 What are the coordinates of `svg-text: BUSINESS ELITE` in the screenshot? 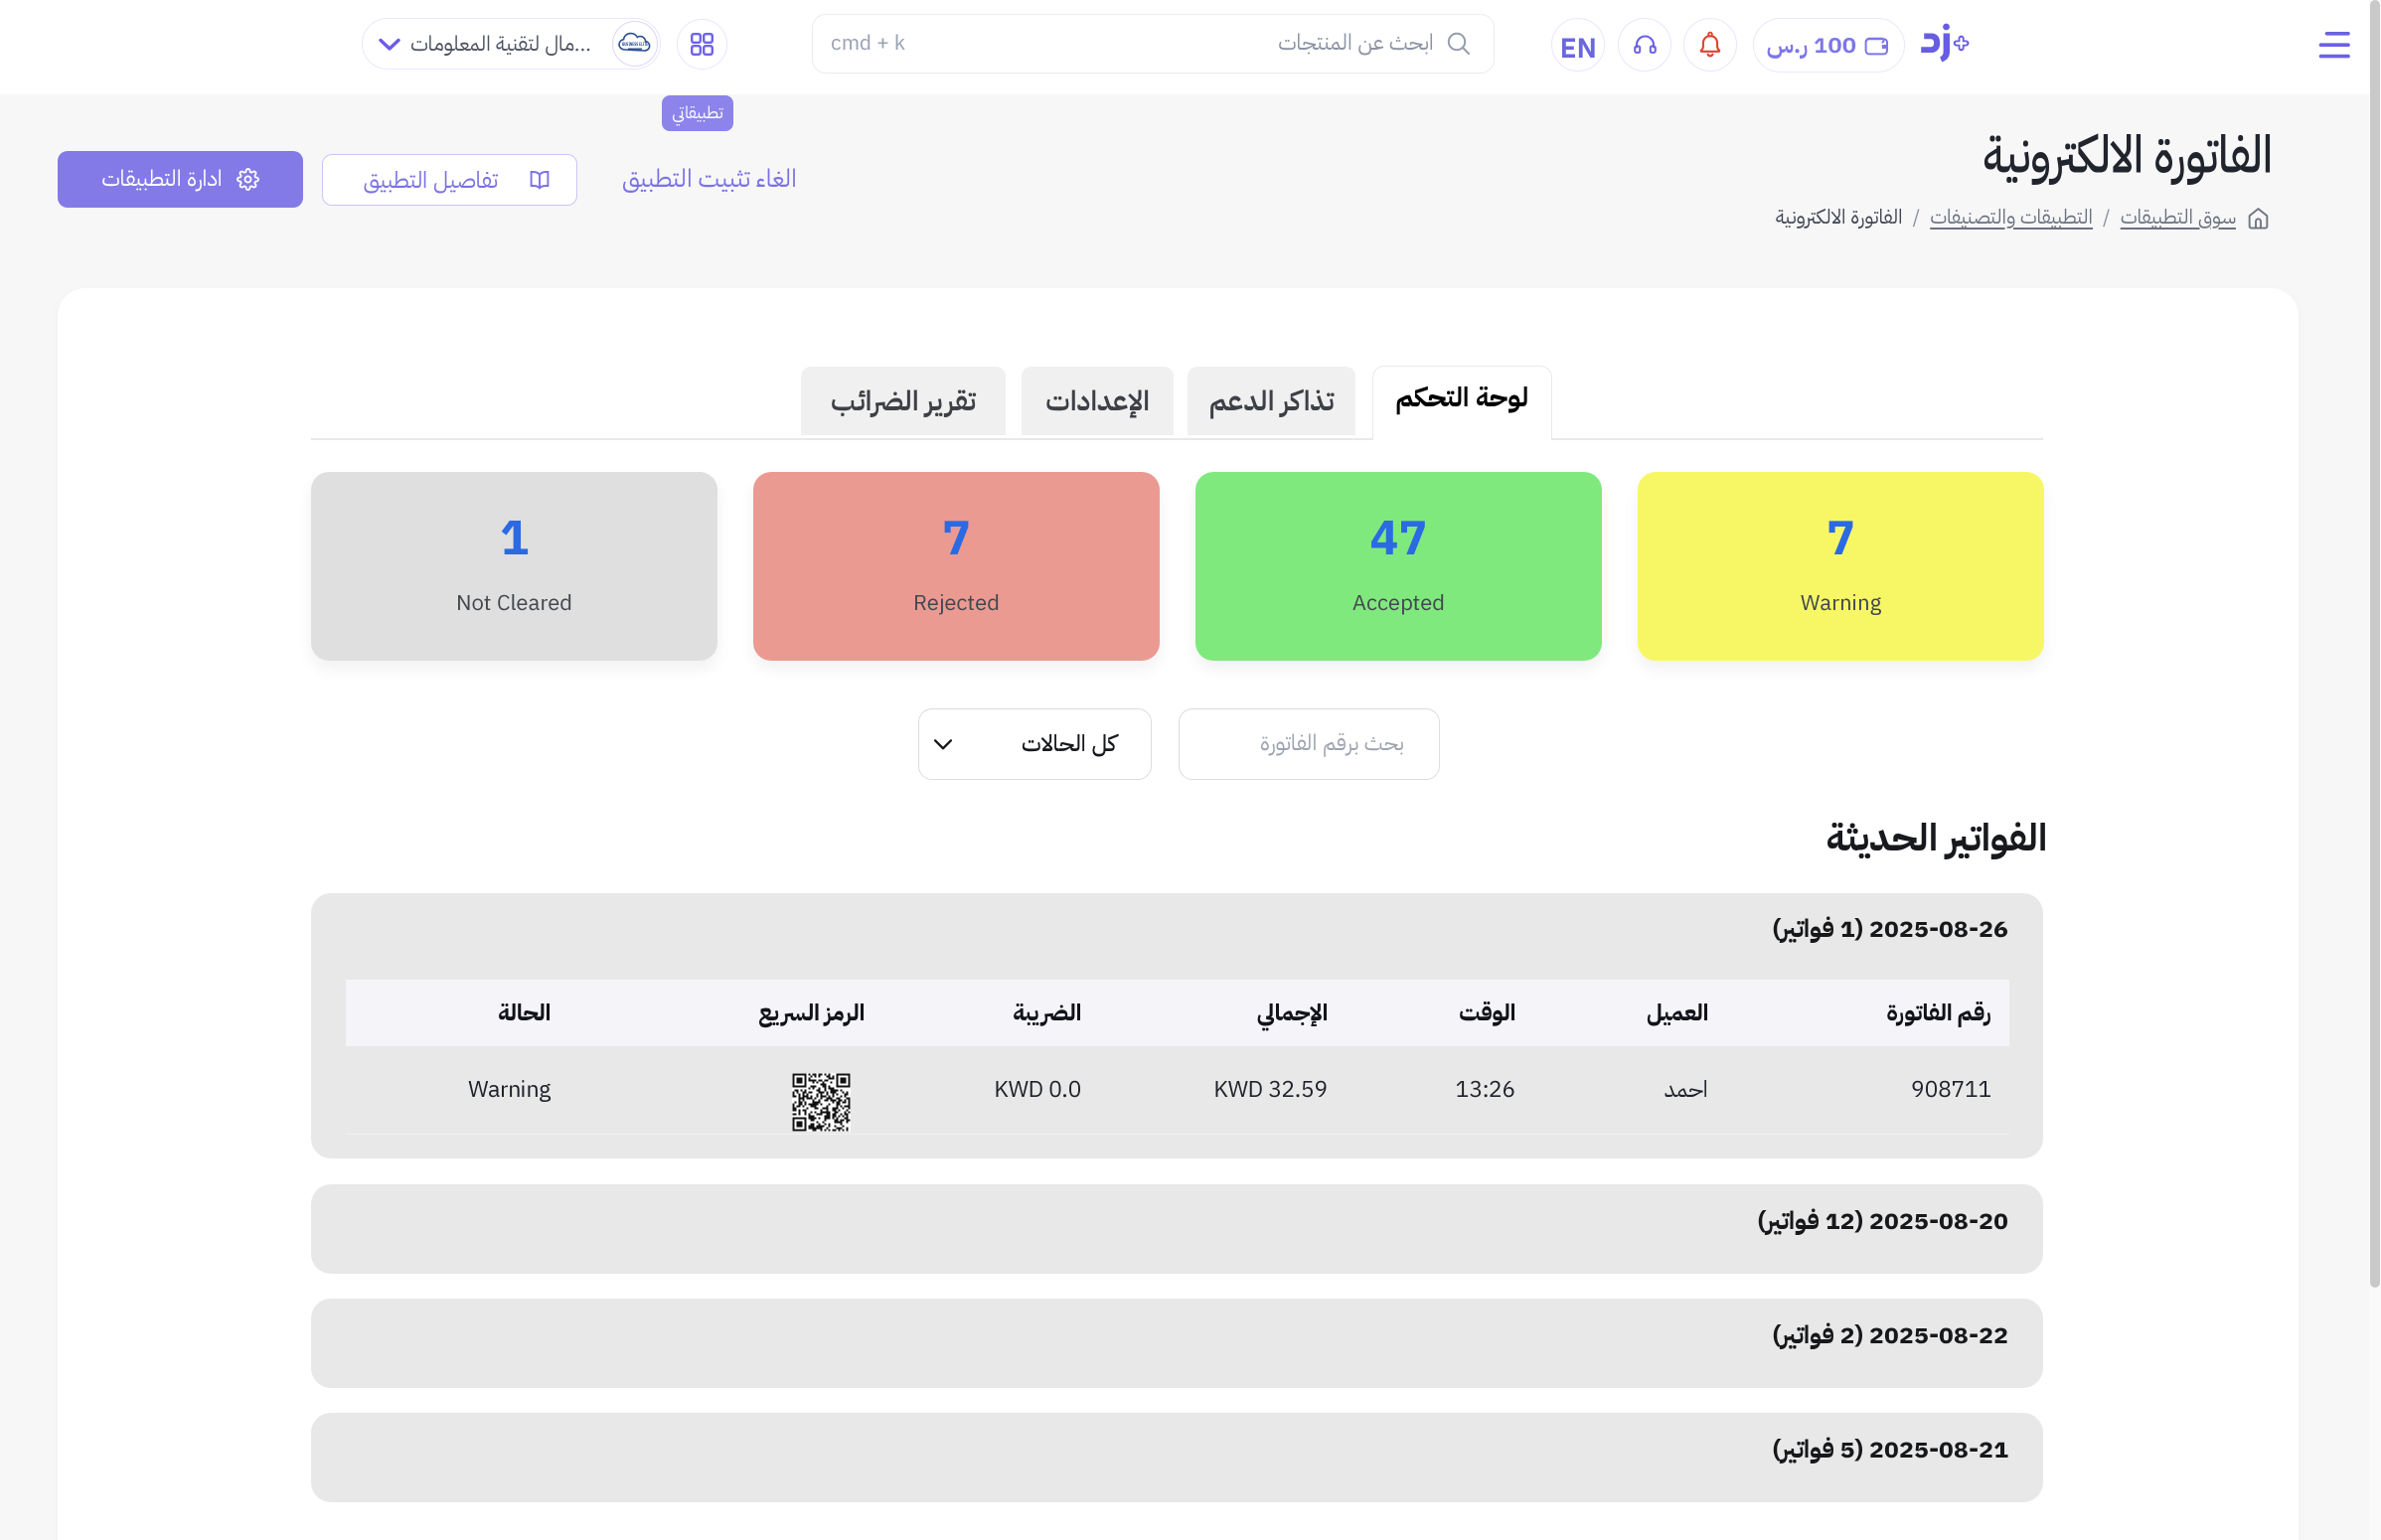 It's located at (635, 44).